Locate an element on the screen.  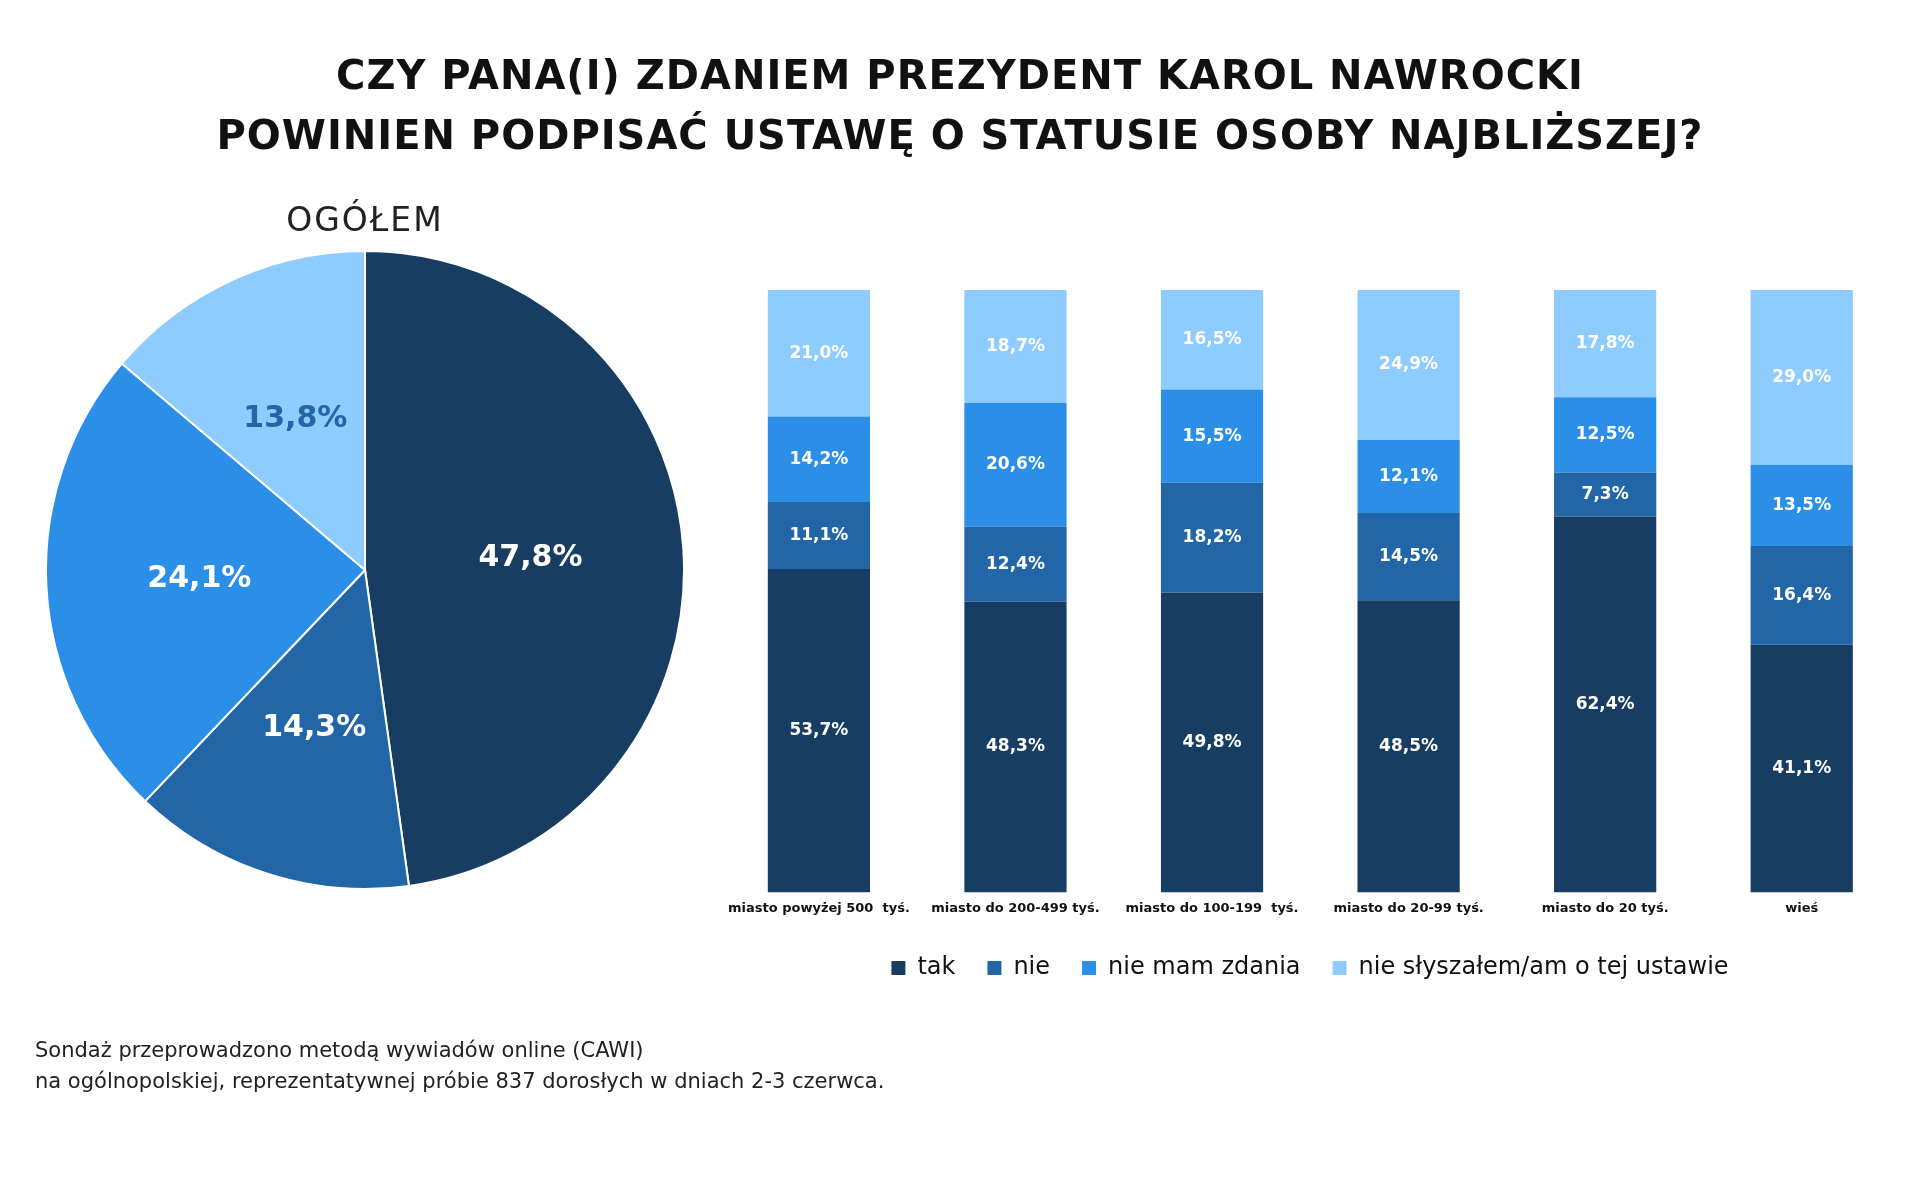
data-label: 13,8% is located at coordinates (295, 417).